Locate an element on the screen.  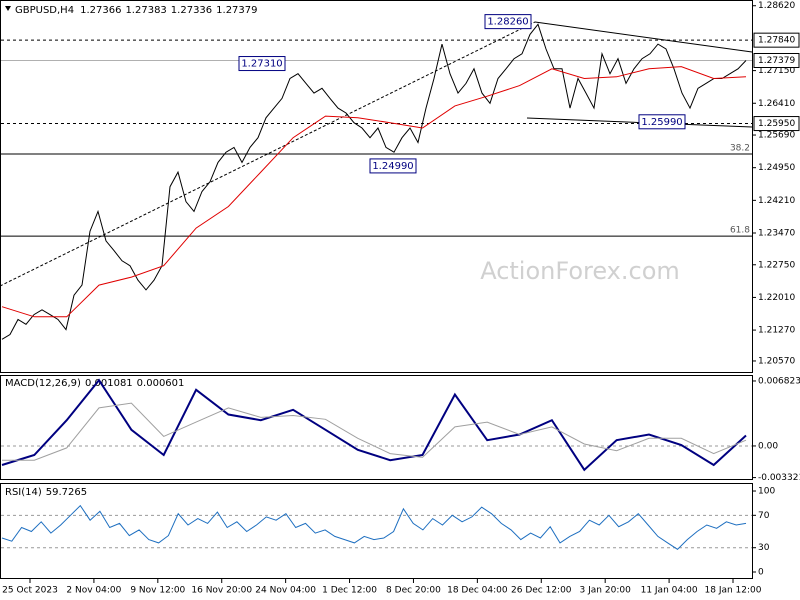
y-tick-label: 1.24950 is located at coordinates (776, 168).